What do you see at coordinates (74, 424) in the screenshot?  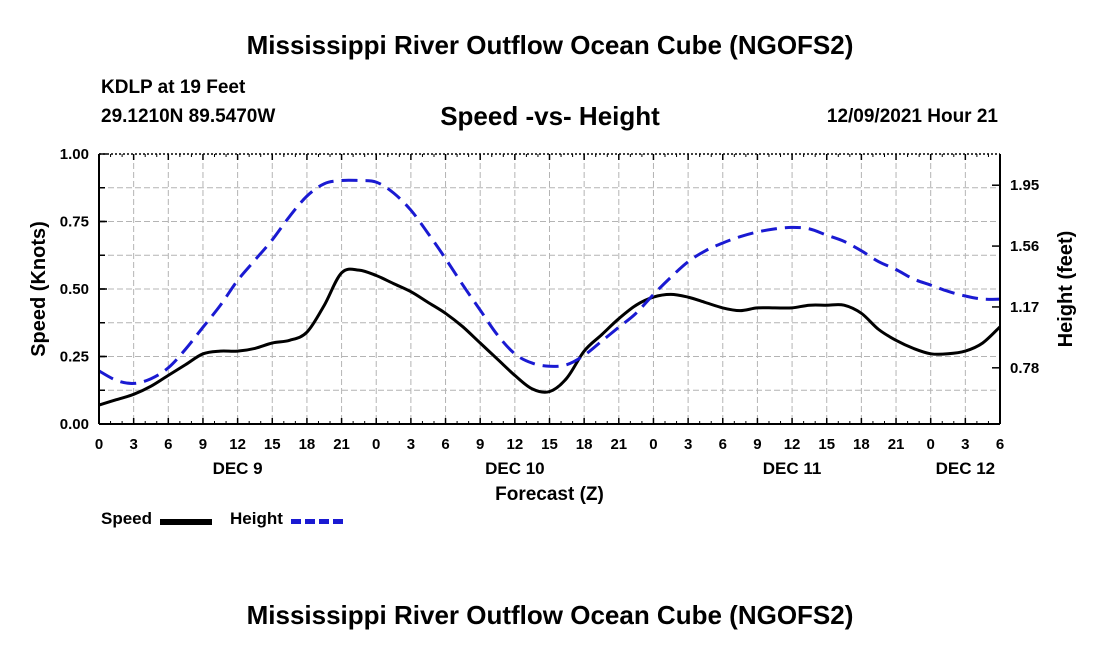 I see `y-tick-label: 0.00` at bounding box center [74, 424].